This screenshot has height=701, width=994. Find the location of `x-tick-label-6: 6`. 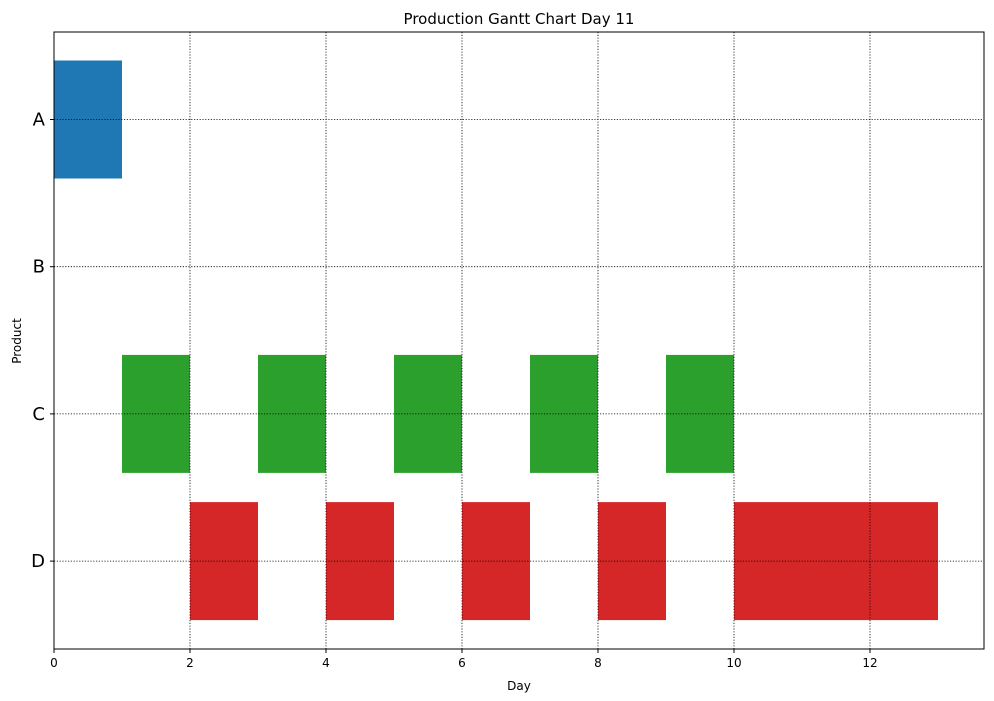

x-tick-label-6: 6 is located at coordinates (462, 663).